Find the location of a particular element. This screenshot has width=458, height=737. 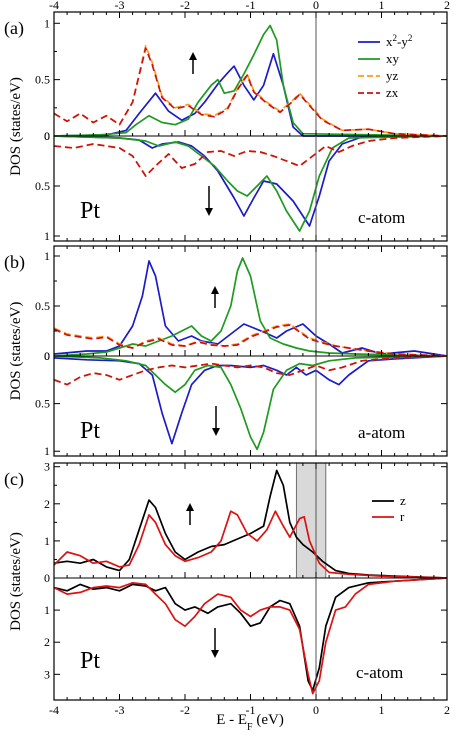

x-axis-label-subscript: F is located at coordinates (250, 727).